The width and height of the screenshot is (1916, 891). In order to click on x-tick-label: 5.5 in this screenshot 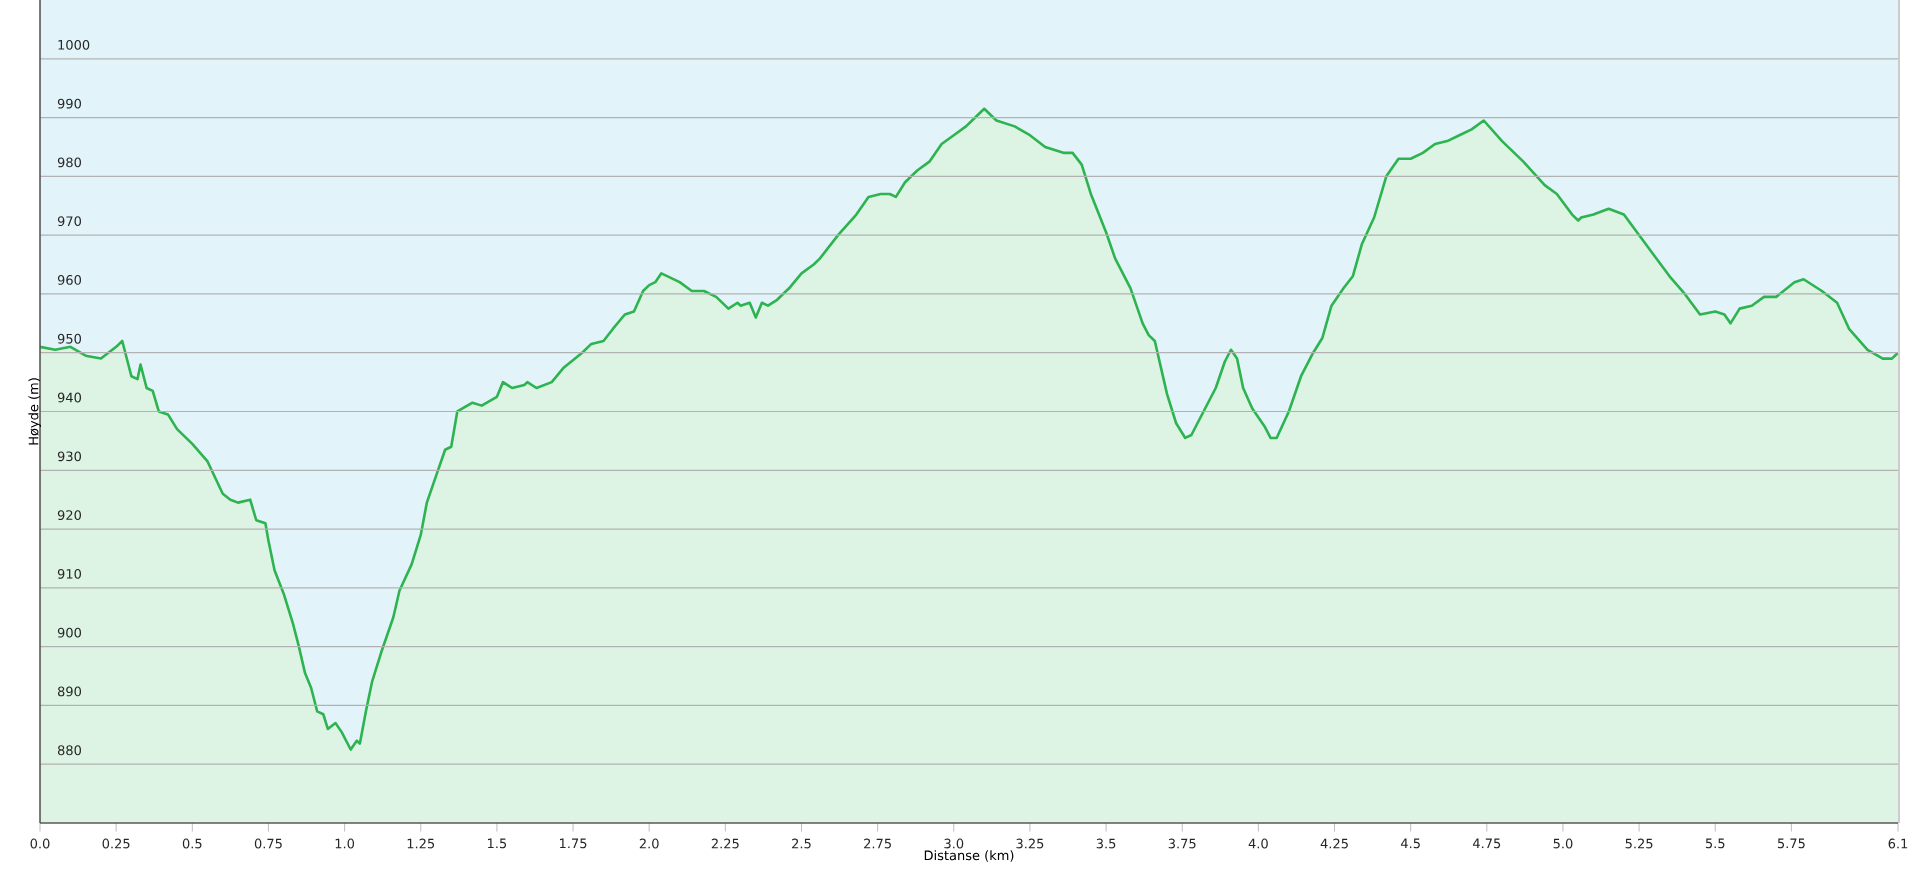, I will do `click(1715, 843)`.